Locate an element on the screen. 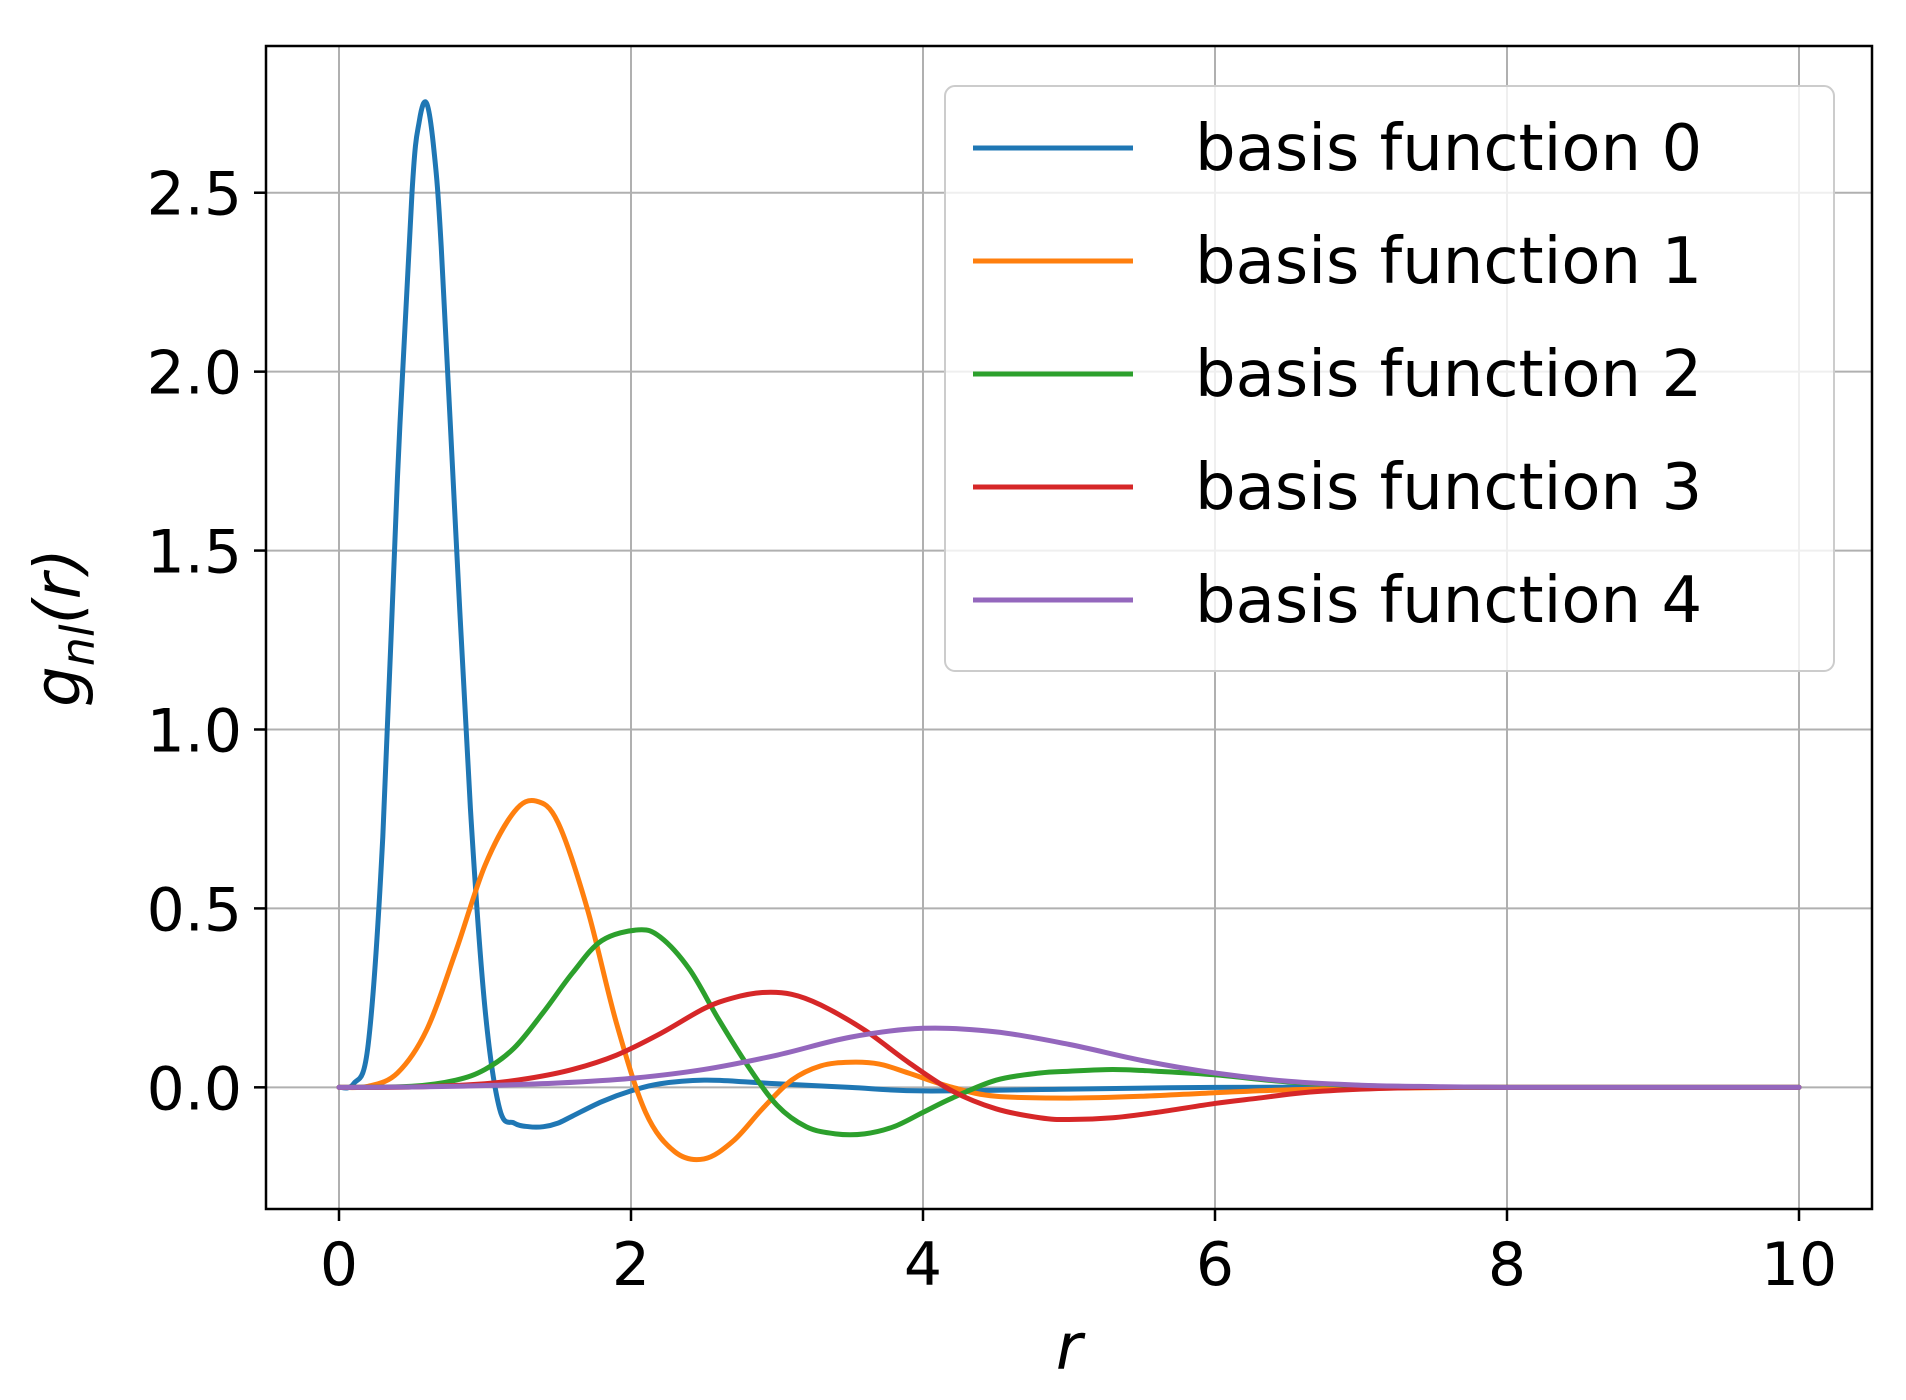 The image size is (1906, 1400). legend-label-3: basis function 3 is located at coordinates (1448, 488).